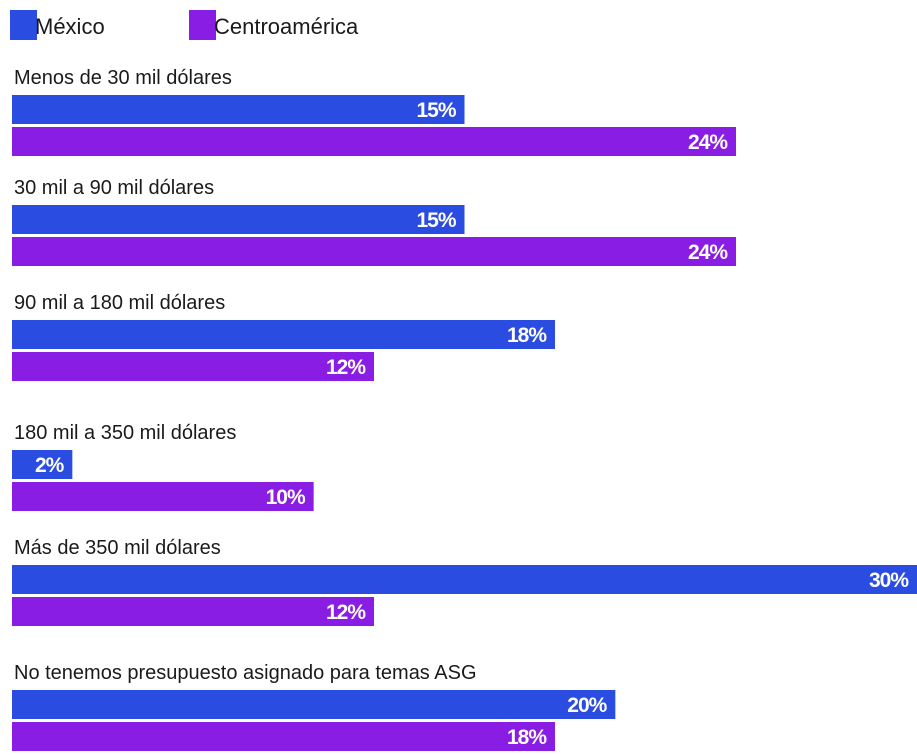 The height and width of the screenshot is (755, 917). What do you see at coordinates (527, 737) in the screenshot?
I see `value-label-centroamerica: 18%` at bounding box center [527, 737].